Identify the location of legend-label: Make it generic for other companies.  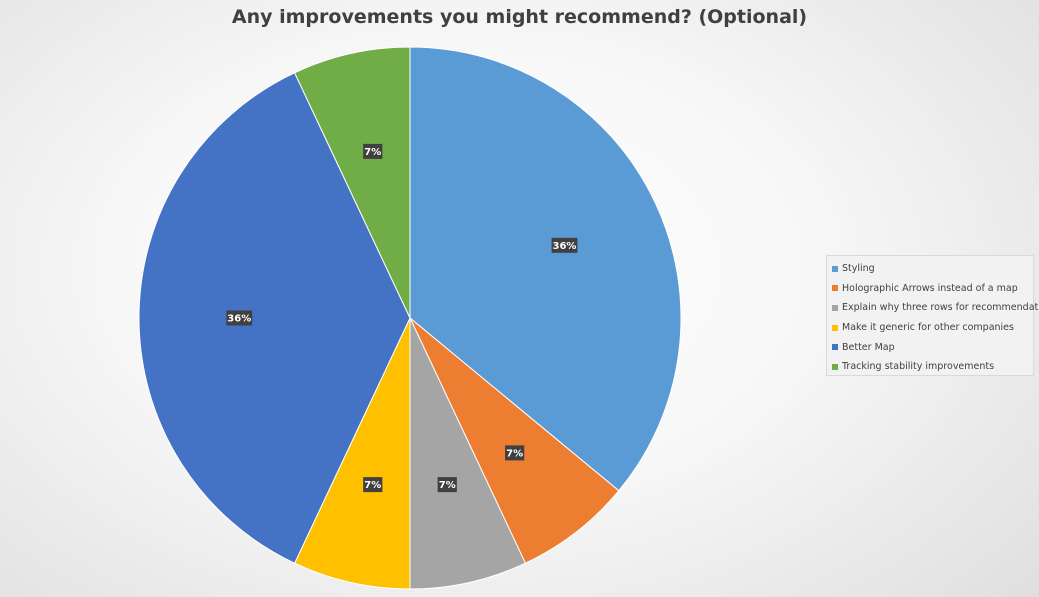
(928, 328).